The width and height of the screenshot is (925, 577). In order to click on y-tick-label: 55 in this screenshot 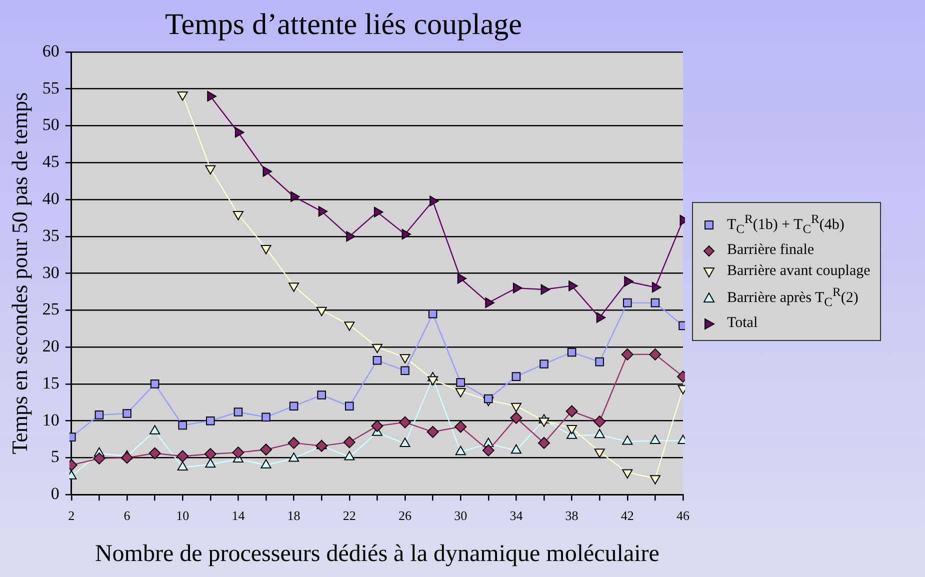, I will do `click(51, 88)`.